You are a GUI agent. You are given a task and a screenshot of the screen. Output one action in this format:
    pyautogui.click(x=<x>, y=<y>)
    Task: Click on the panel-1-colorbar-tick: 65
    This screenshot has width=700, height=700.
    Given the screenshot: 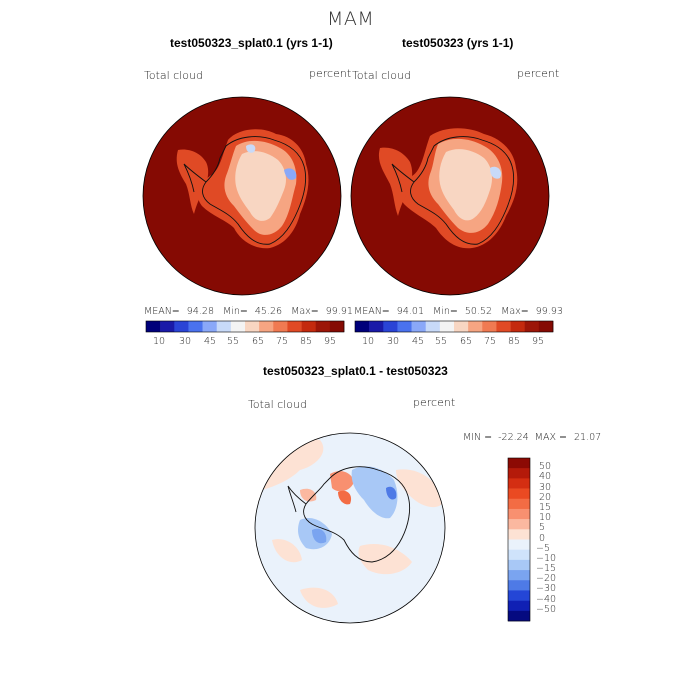 What is the action you would take?
    pyautogui.click(x=258, y=341)
    